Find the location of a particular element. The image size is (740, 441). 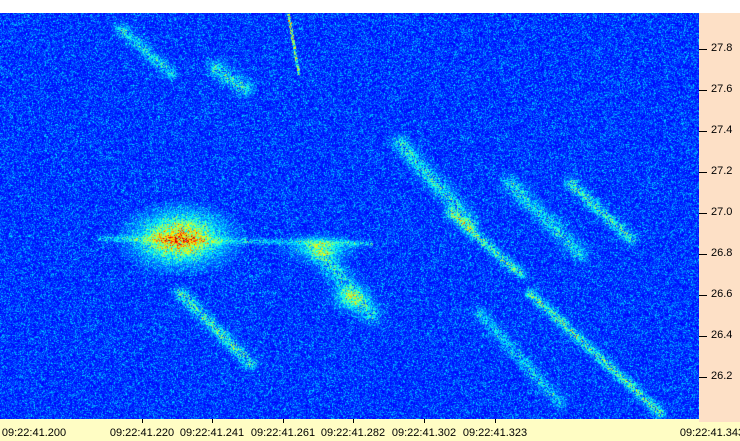

y-tick-label: 27.4 is located at coordinates (721, 130).